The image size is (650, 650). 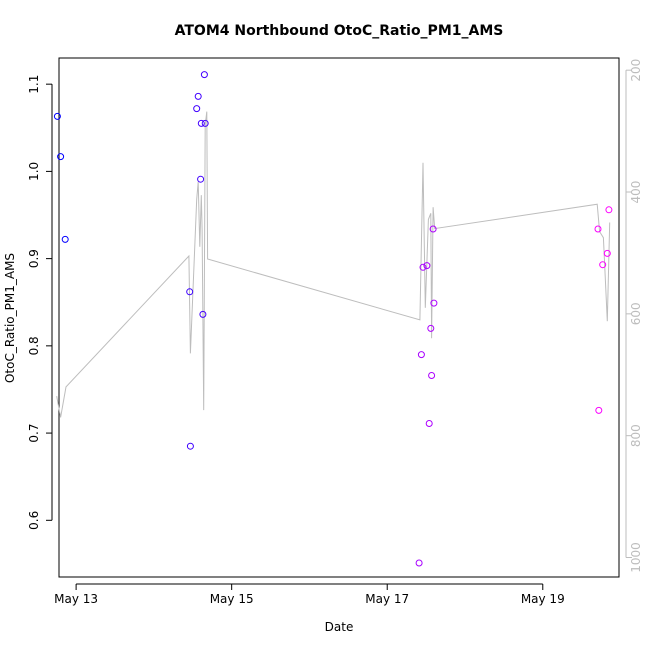 I want to click on y2-tick-label: 800, so click(x=636, y=435).